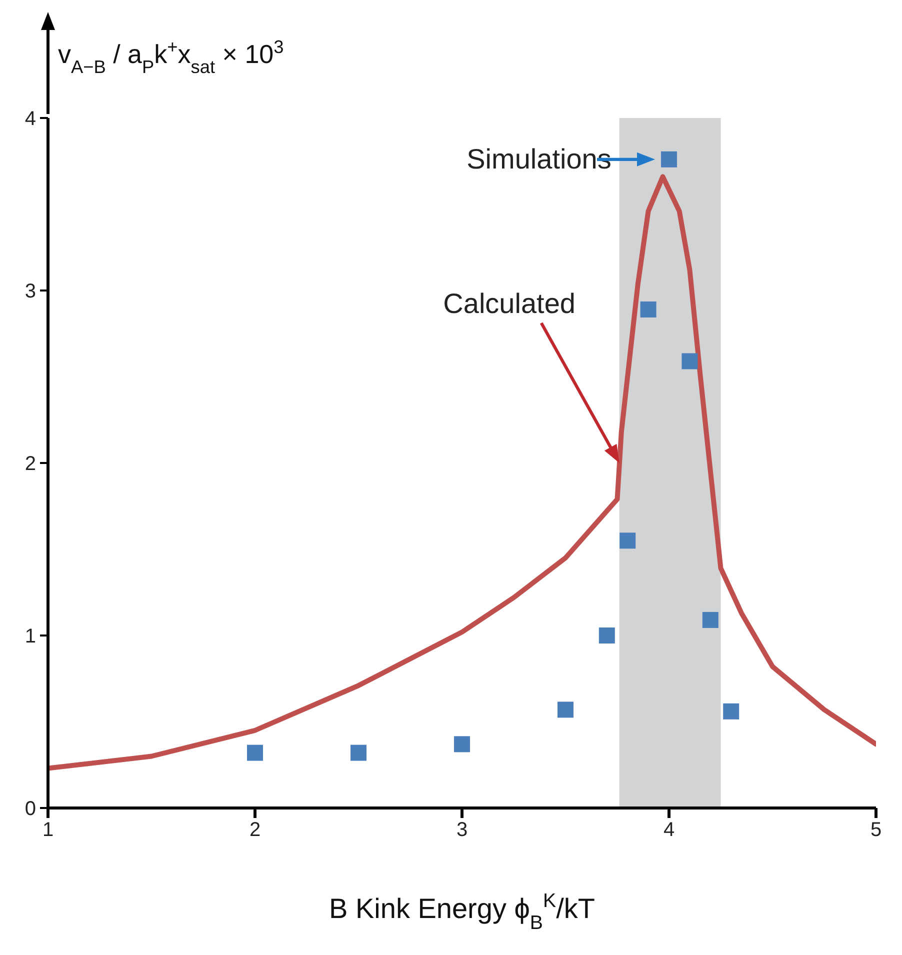  What do you see at coordinates (48, 830) in the screenshot?
I see `x-tick-label: 1` at bounding box center [48, 830].